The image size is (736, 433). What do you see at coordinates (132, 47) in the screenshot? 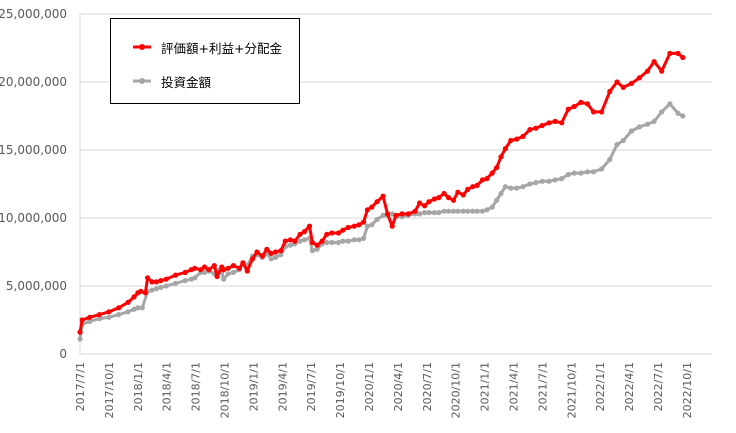
I see `legend-swatch-value` at bounding box center [132, 47].